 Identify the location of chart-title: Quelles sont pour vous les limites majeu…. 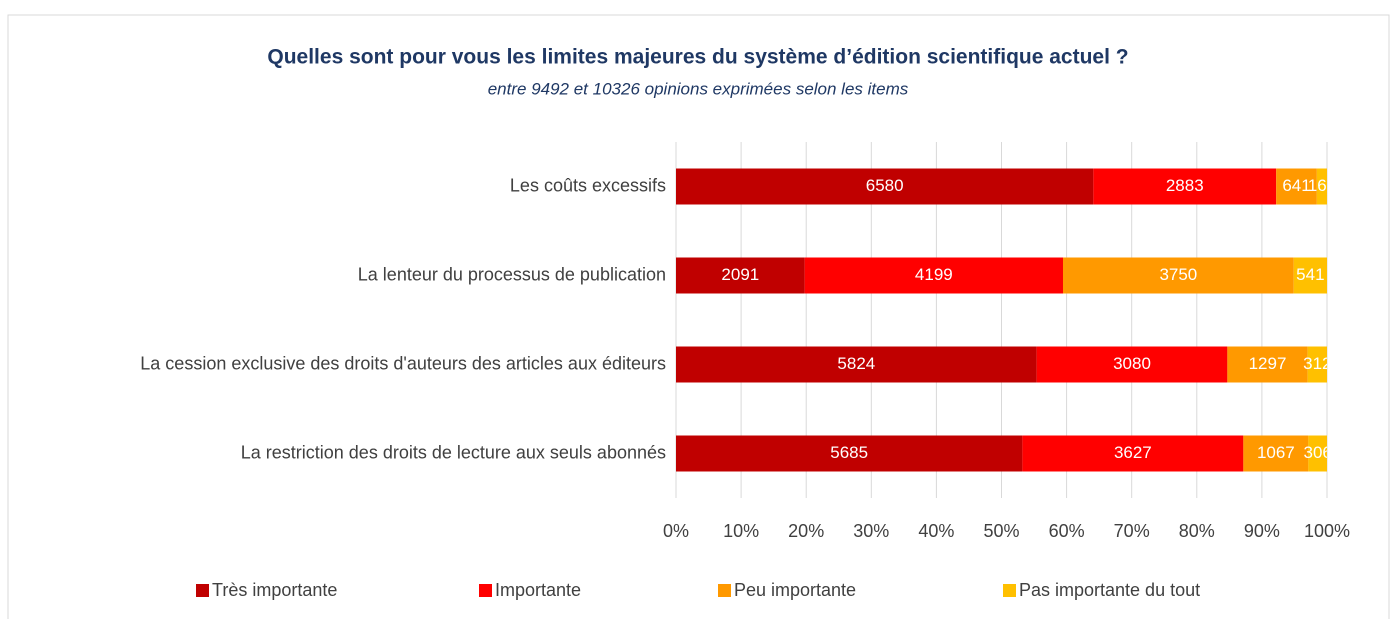
(697, 57).